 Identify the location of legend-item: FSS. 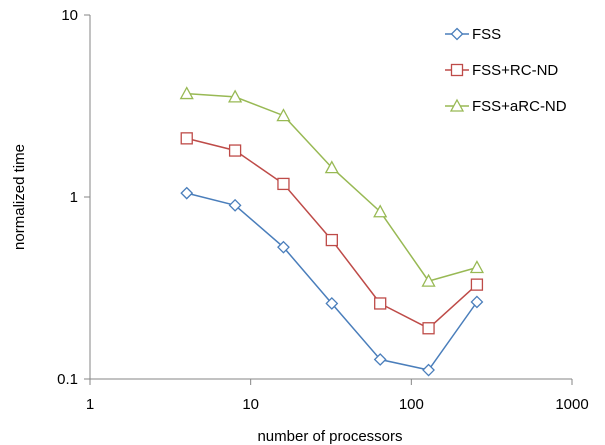
(473, 34).